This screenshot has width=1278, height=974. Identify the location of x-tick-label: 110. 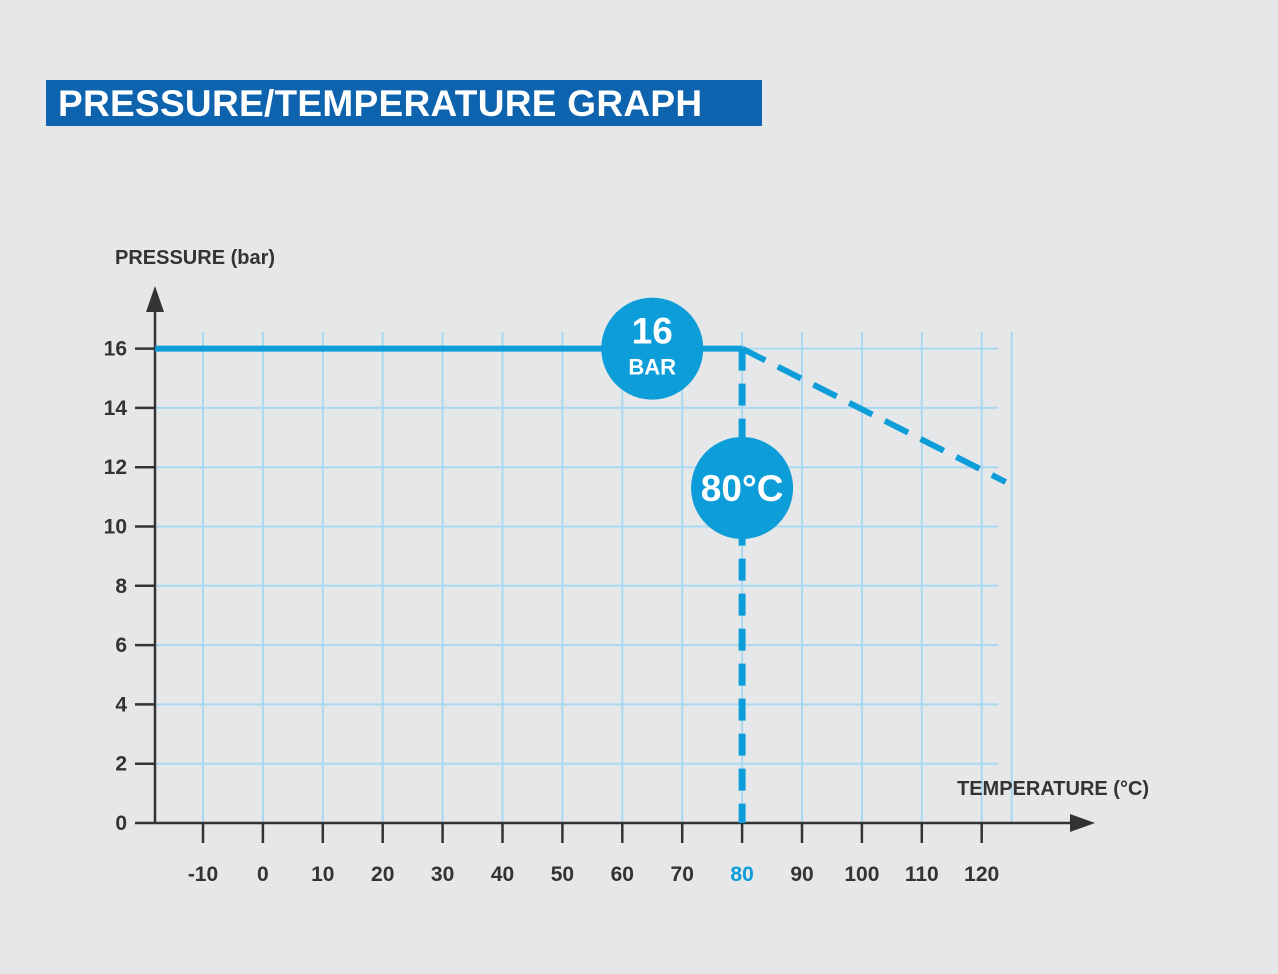
(922, 874).